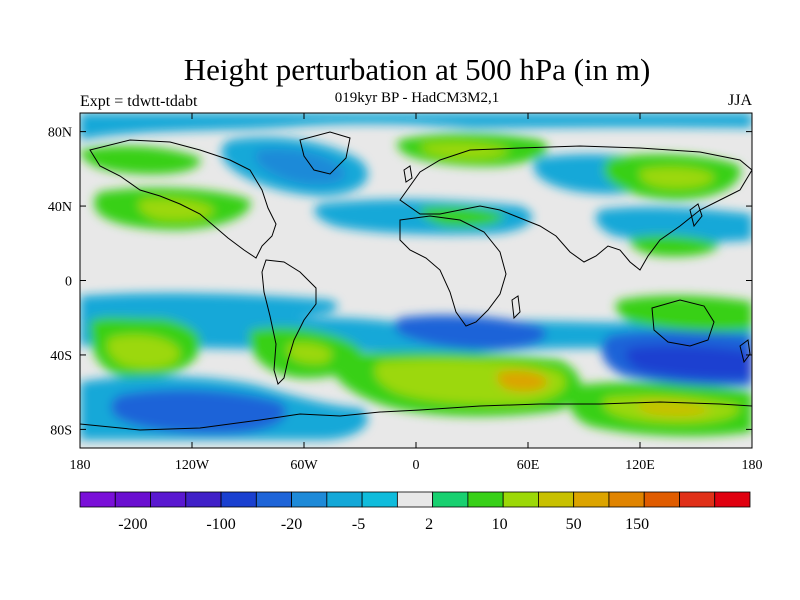 This screenshot has height=600, width=800. I want to click on colorbar-label: -5, so click(358, 524).